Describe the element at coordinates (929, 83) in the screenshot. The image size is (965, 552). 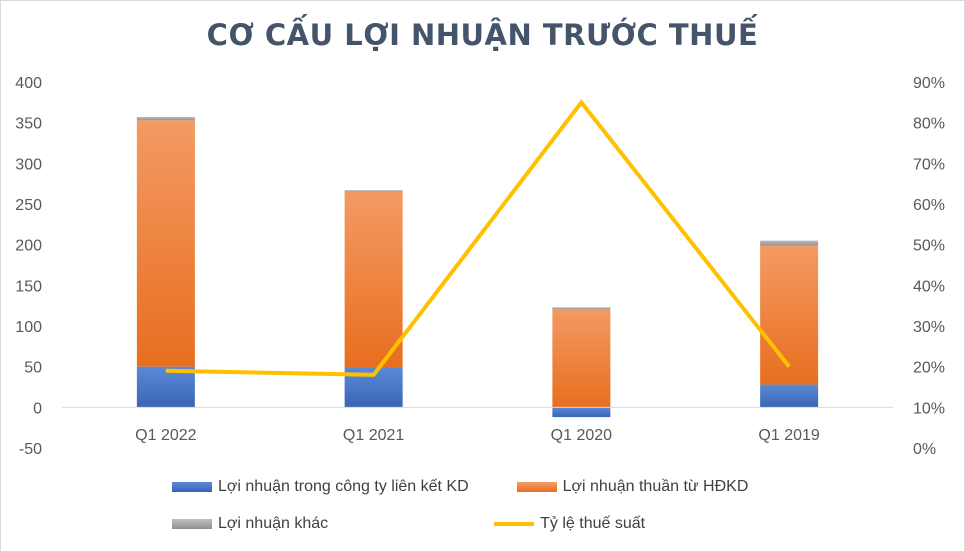
I see `y-right-tick-label: 90%` at that location.